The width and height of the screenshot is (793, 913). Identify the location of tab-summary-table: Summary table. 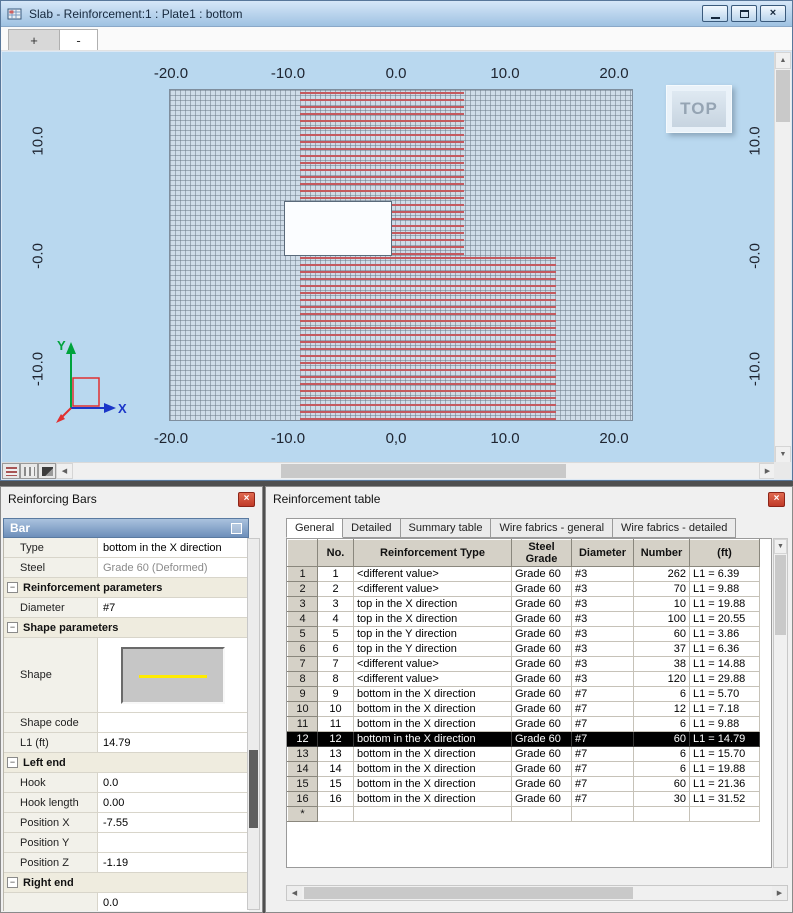
(446, 528).